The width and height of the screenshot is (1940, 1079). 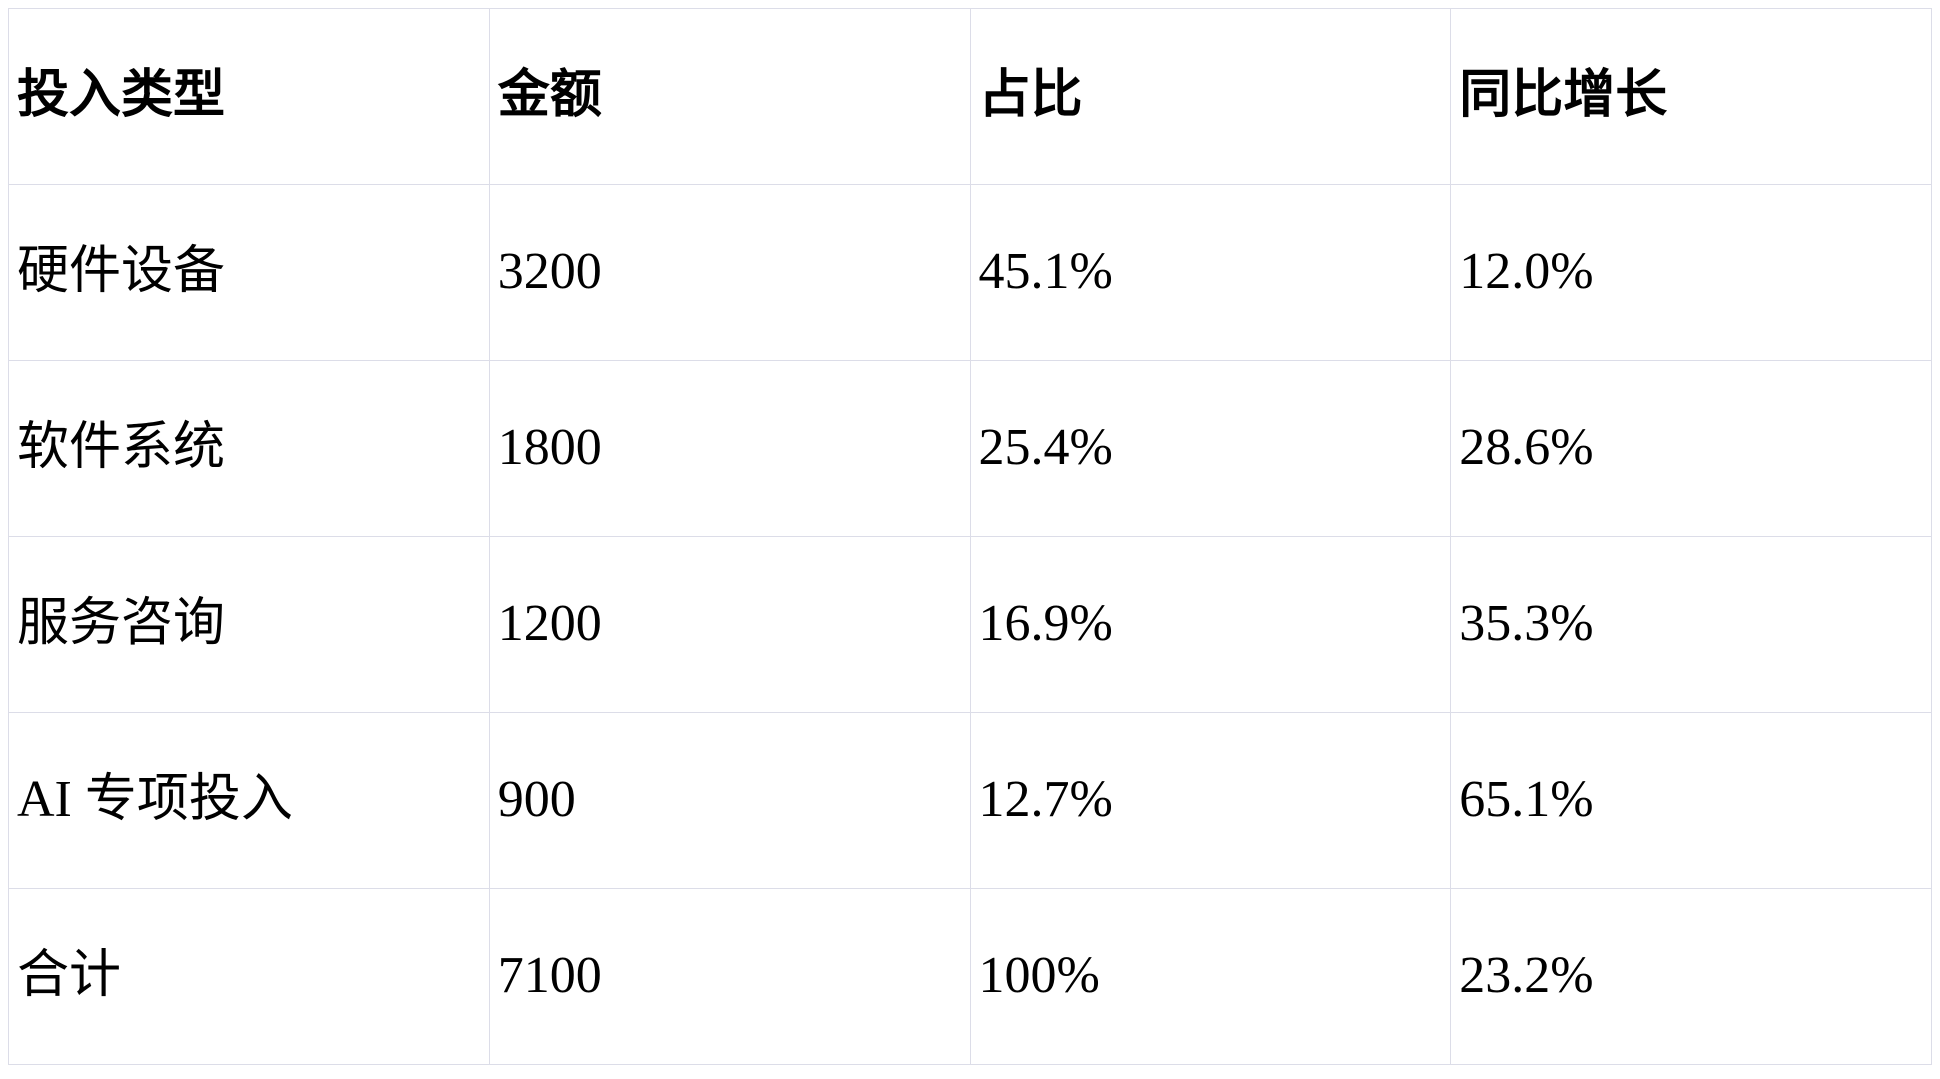 What do you see at coordinates (1691, 800) in the screenshot?
I see `cell-yoy-growth: 65.1%` at bounding box center [1691, 800].